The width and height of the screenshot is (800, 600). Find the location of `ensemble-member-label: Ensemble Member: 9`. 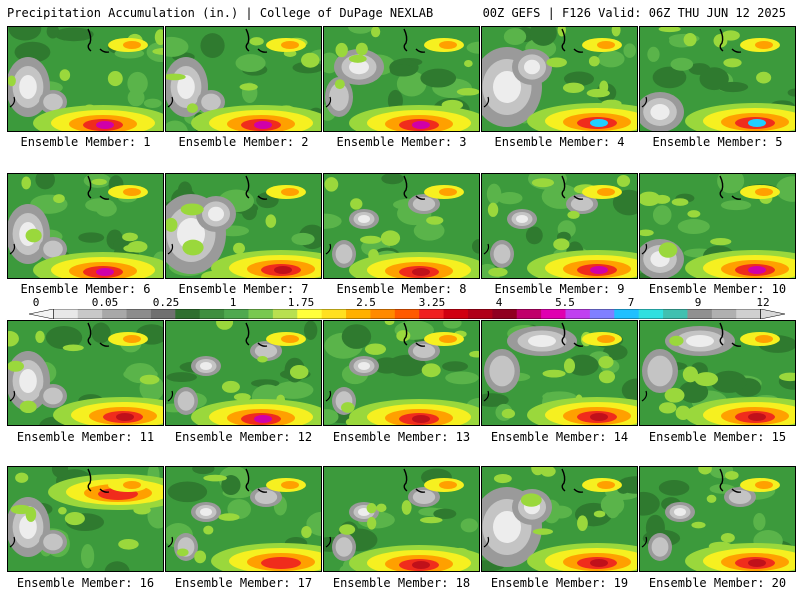

ensemble-member-label: Ensemble Member: 9 is located at coordinates (559, 289).